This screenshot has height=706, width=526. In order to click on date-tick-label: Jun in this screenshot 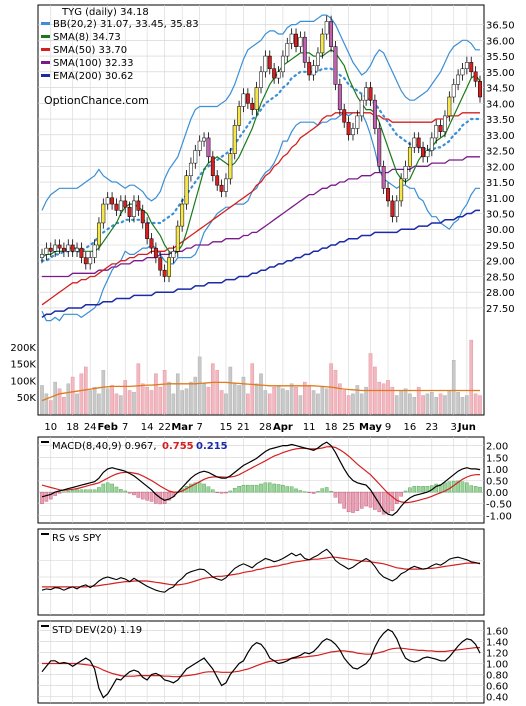, I will do `click(466, 427)`.